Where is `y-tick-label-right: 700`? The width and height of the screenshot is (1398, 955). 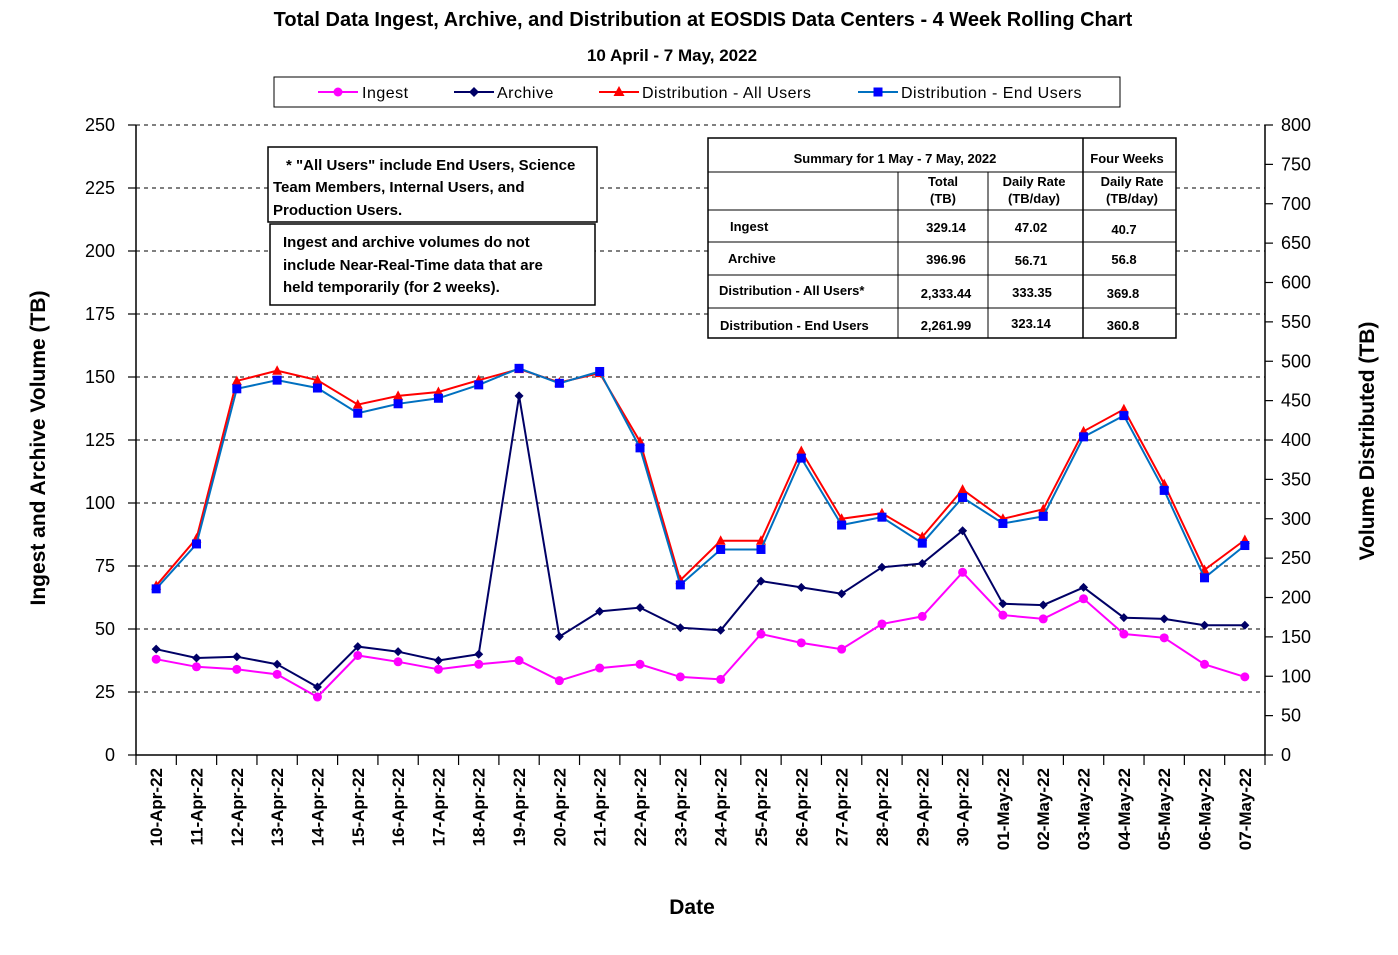
y-tick-label-right: 700 is located at coordinates (1296, 204).